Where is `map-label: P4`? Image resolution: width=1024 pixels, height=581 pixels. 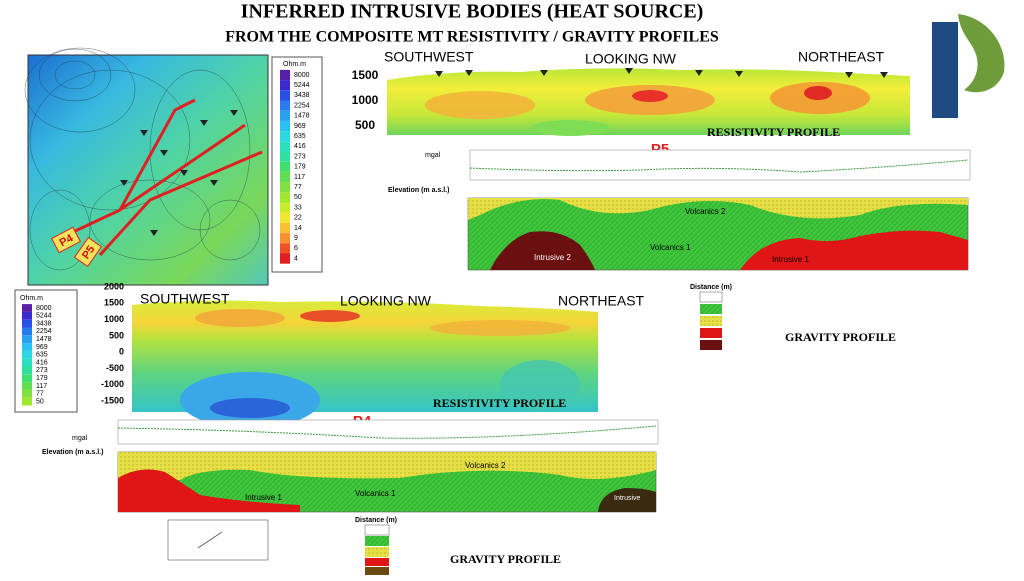 map-label: P4 is located at coordinates (67, 240).